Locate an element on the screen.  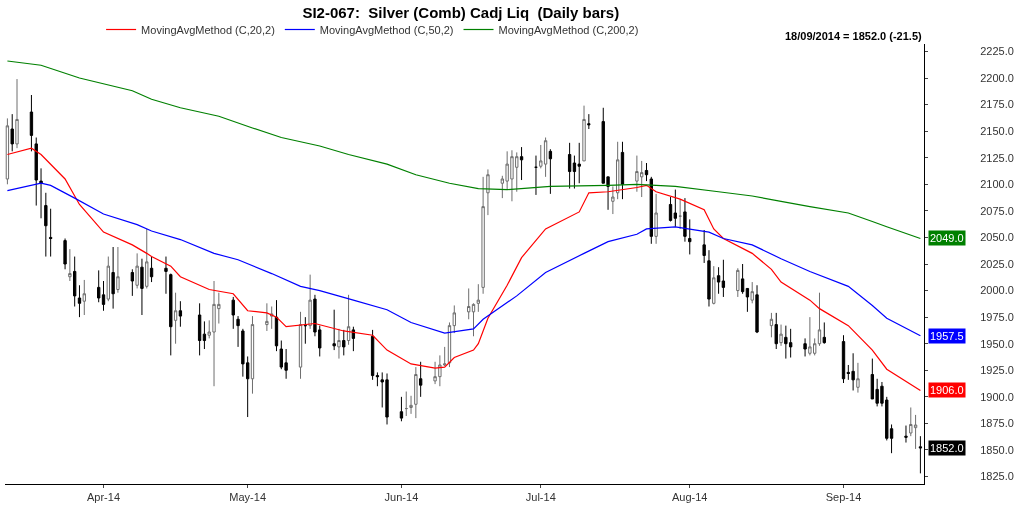
legend-label: MovingAvgMethod (C,200,2) is located at coordinates (568, 29).